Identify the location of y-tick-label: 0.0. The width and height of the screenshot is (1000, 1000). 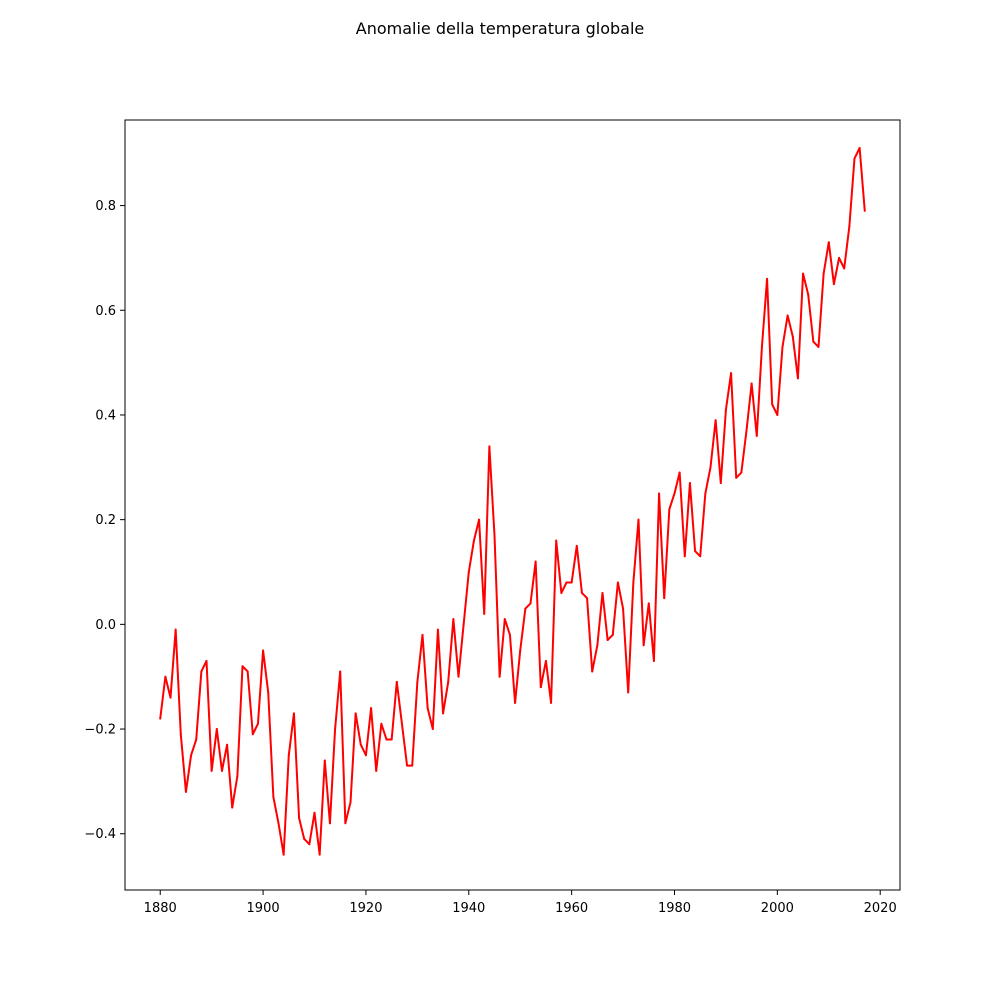
(105, 625).